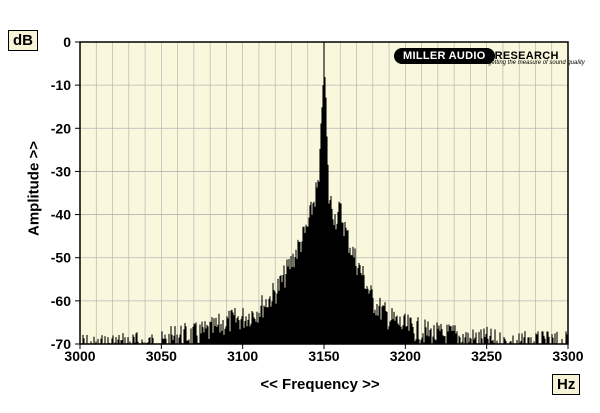 The width and height of the screenshot is (600, 413). What do you see at coordinates (79, 356) in the screenshot?
I see `x-tick-label: 3000` at bounding box center [79, 356].